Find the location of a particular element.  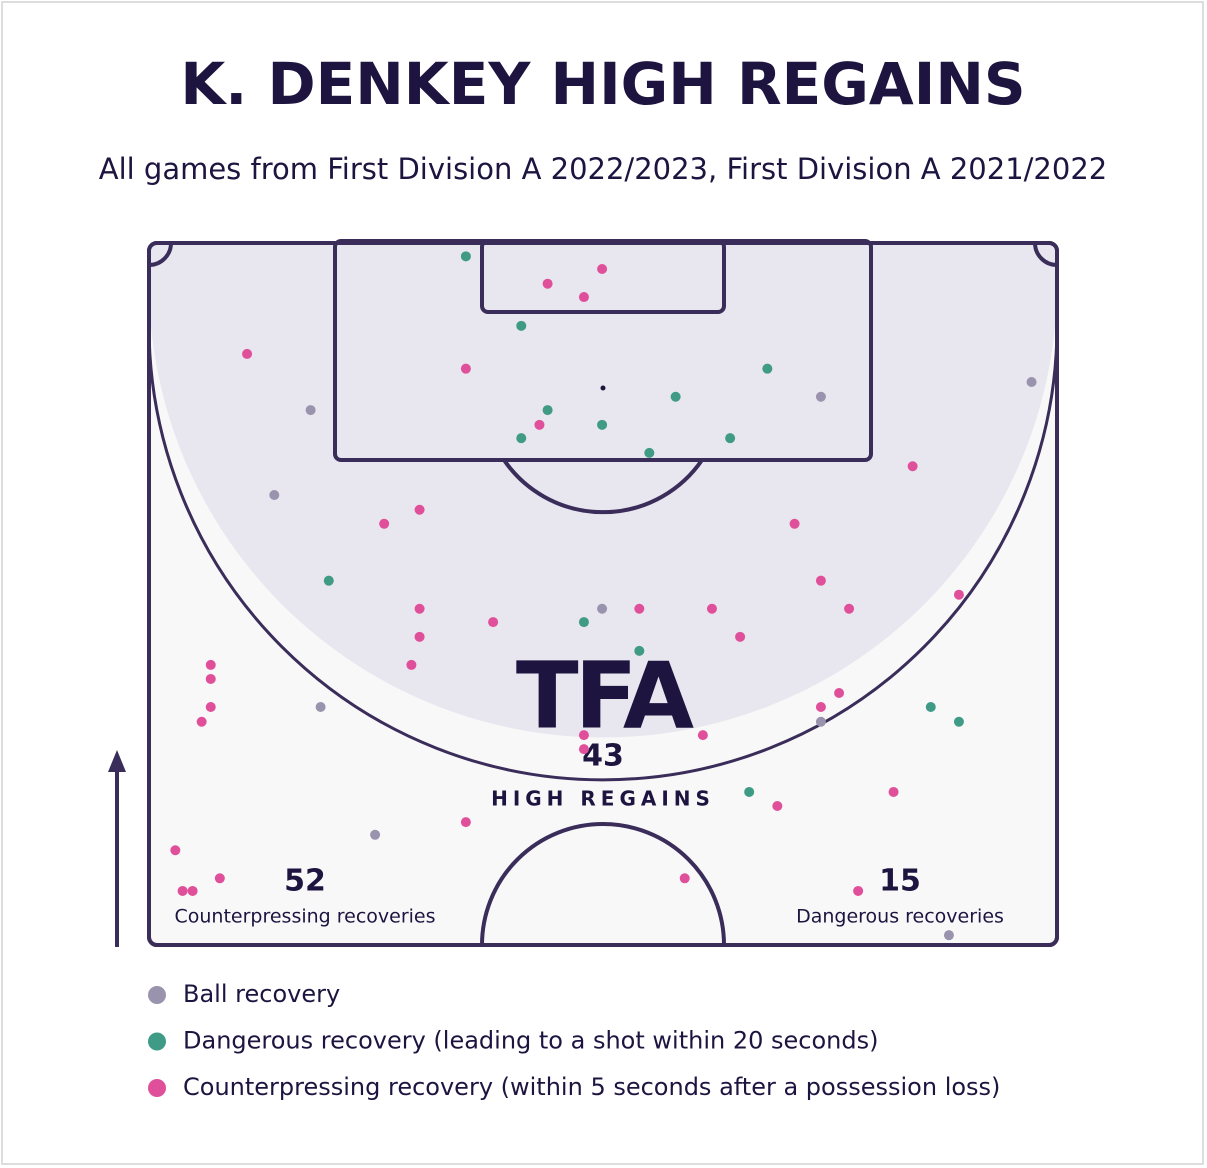

total-label: HIGH REGAINS is located at coordinates (603, 799).